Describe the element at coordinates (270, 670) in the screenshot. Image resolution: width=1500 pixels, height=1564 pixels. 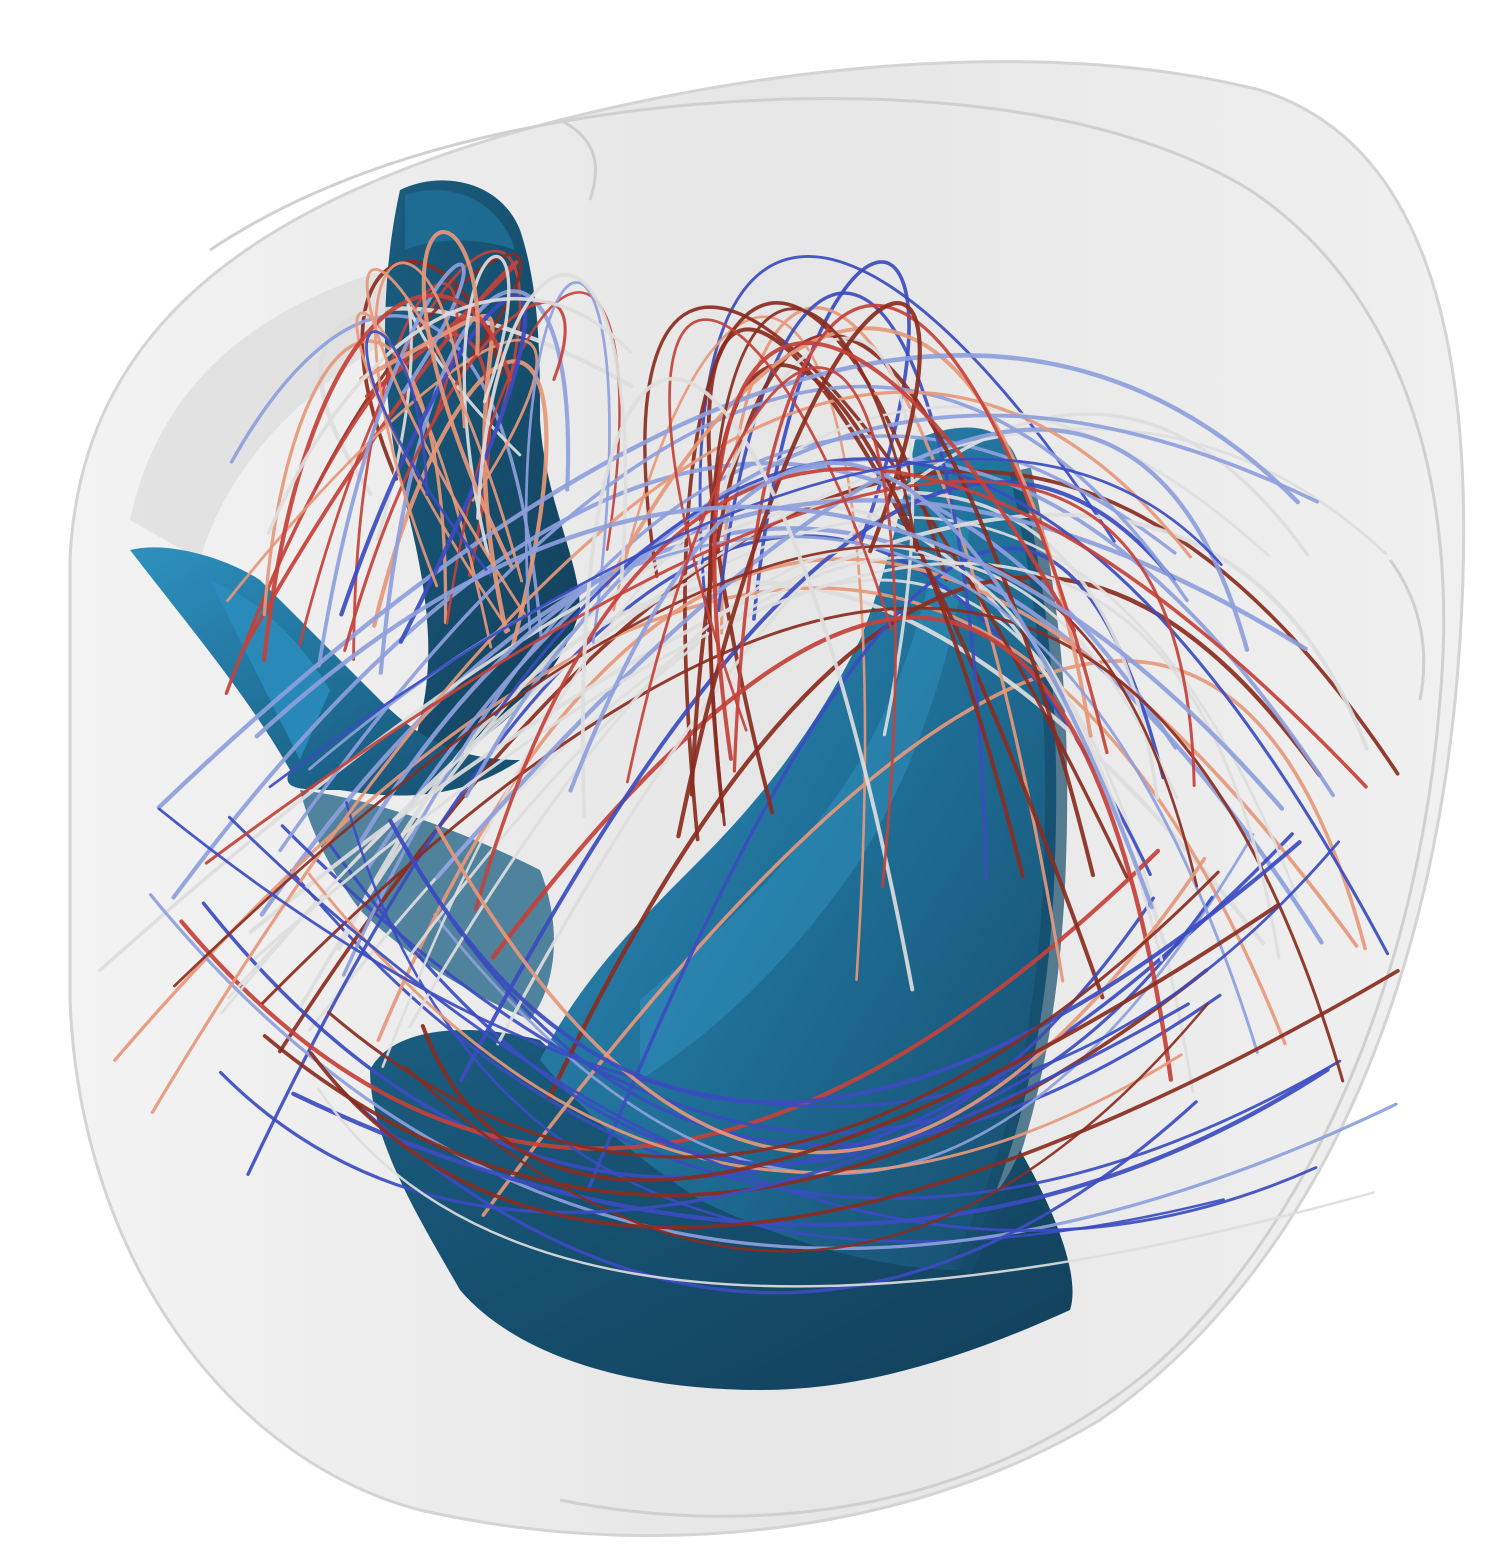
I see `blade-left-wing-tip` at that location.